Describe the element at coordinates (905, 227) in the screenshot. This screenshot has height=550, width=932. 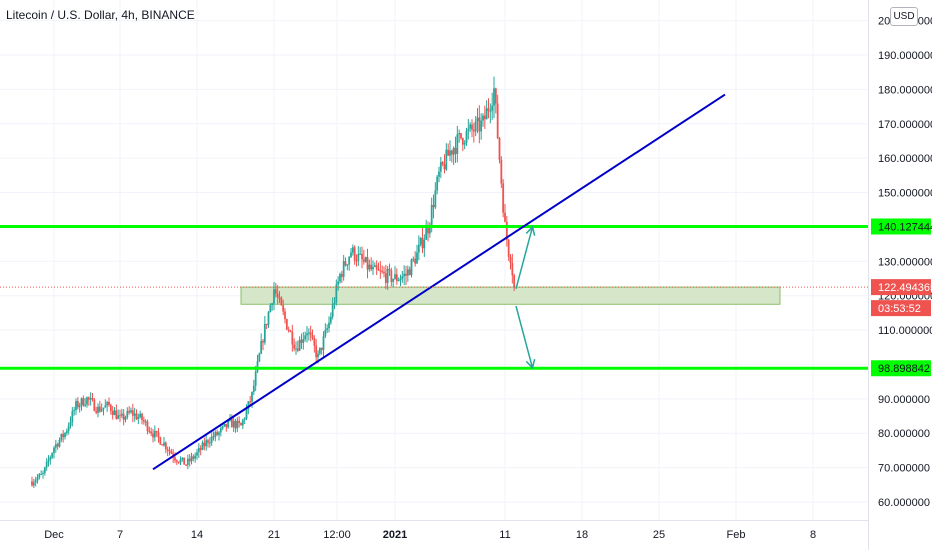
I see `level-label: 140.127444` at that location.